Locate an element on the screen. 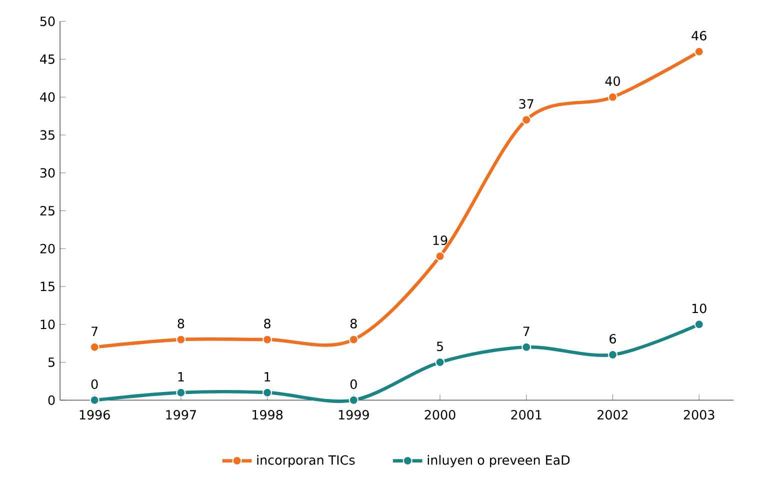 This screenshot has width=771, height=499. y-tick-label: 15 is located at coordinates (47, 287).